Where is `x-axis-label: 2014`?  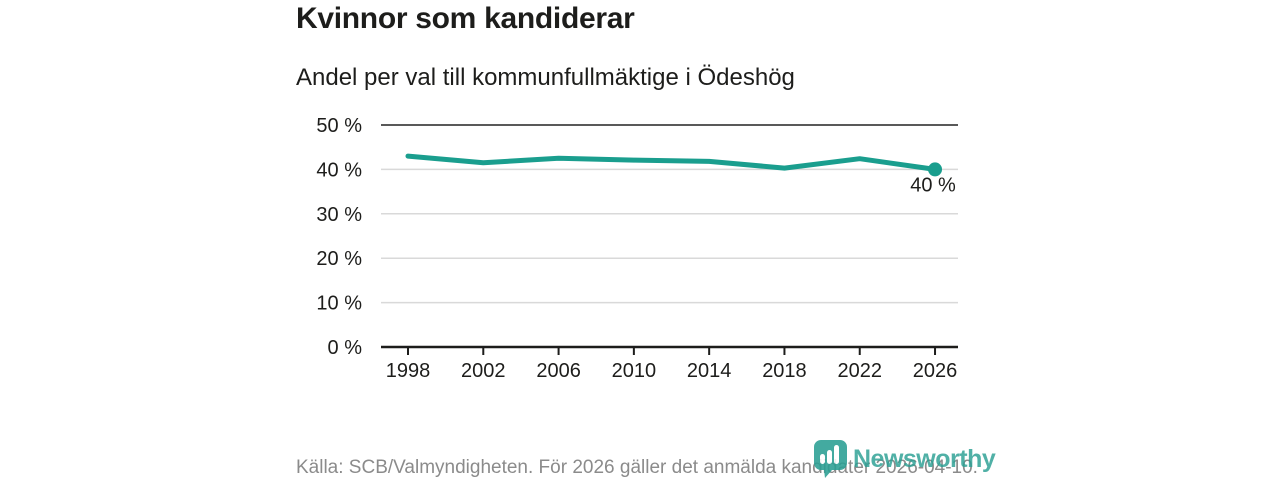
x-axis-label: 2014 is located at coordinates (709, 371).